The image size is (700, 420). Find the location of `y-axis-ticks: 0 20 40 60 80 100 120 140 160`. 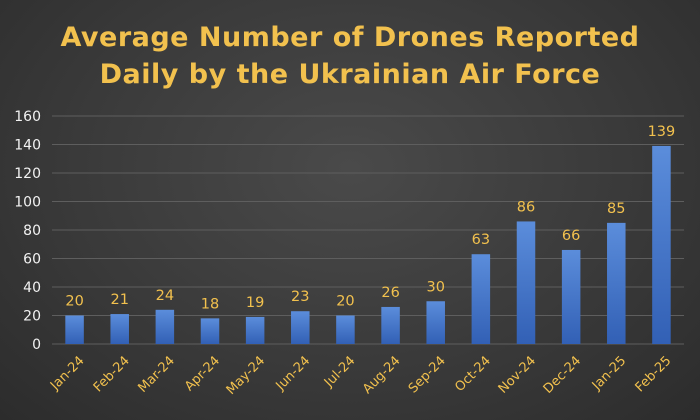

y-axis-ticks: 0 20 40 60 80 100 120 140 160 is located at coordinates (27, 231).